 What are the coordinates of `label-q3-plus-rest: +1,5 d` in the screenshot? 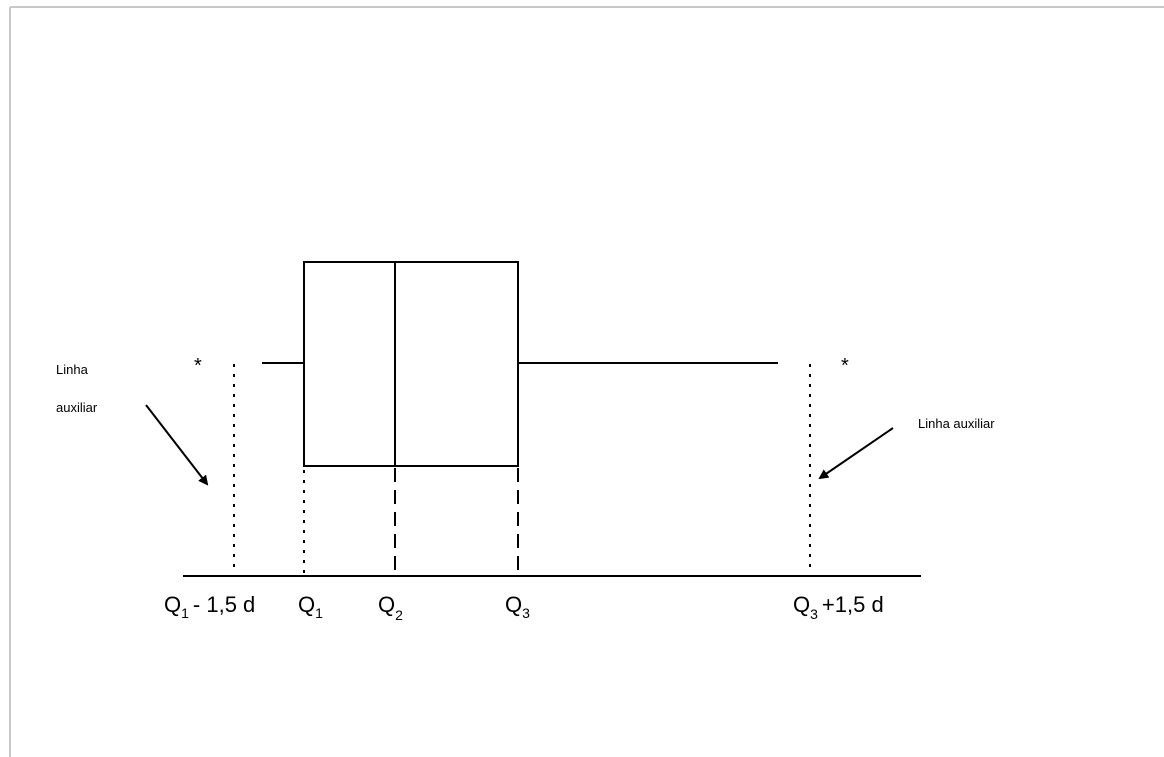 It's located at (853, 604).